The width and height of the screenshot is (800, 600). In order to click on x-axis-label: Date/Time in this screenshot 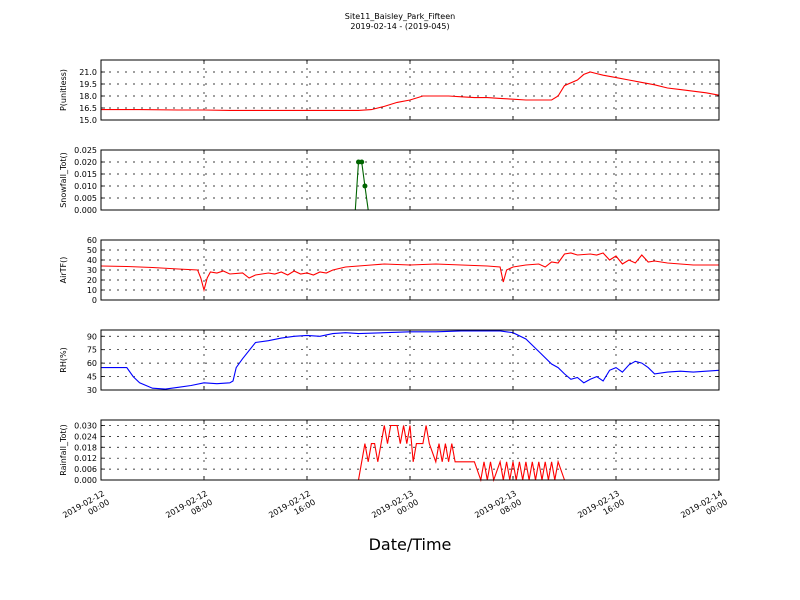, I will do `click(410, 544)`.